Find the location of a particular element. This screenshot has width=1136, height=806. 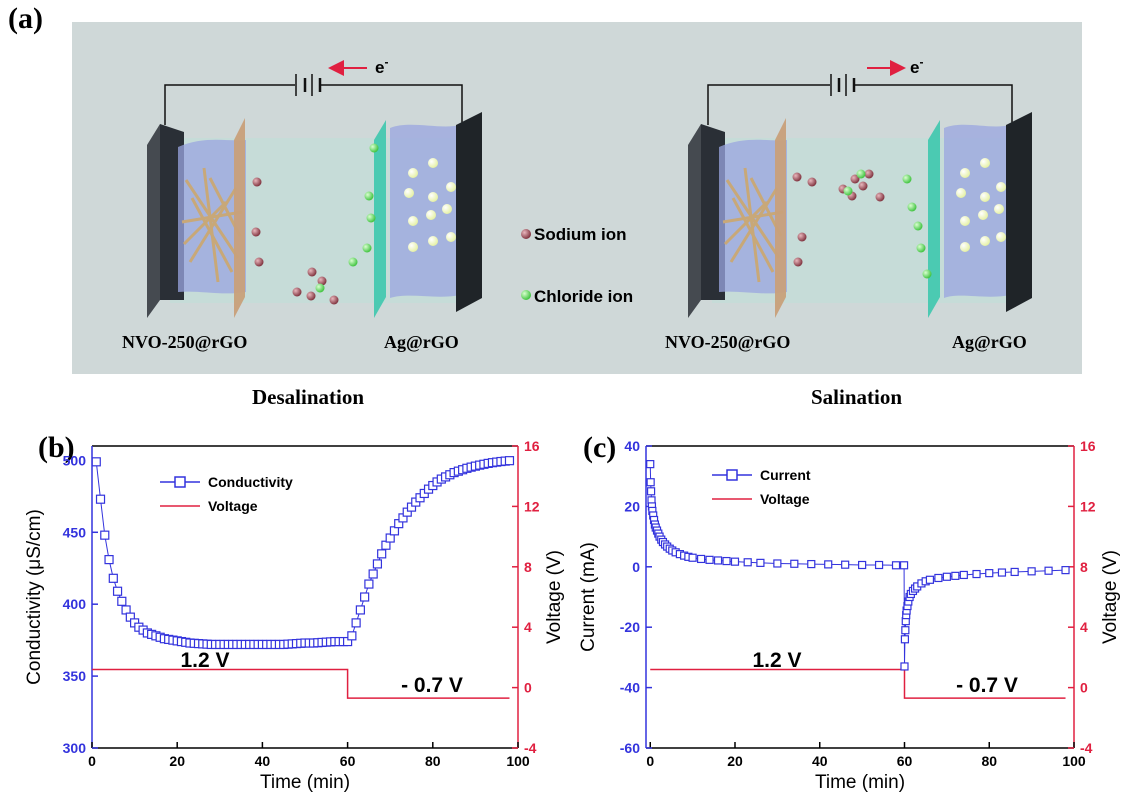

electron-label-2: e- is located at coordinates (916, 66).